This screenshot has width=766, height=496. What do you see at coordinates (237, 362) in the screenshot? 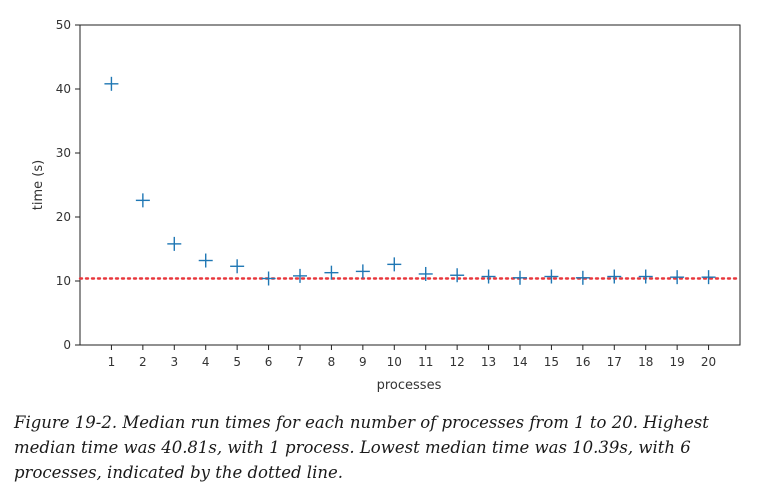
I see `x-tick-label: 5` at bounding box center [237, 362].